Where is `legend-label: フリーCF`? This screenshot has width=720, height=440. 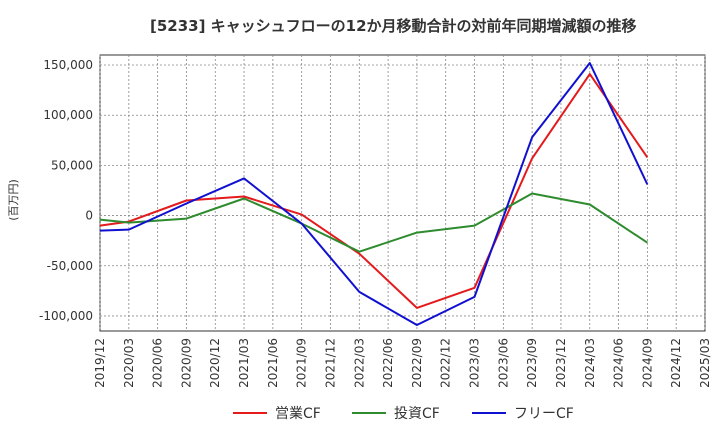
legend-label: フリーCF is located at coordinates (544, 414).